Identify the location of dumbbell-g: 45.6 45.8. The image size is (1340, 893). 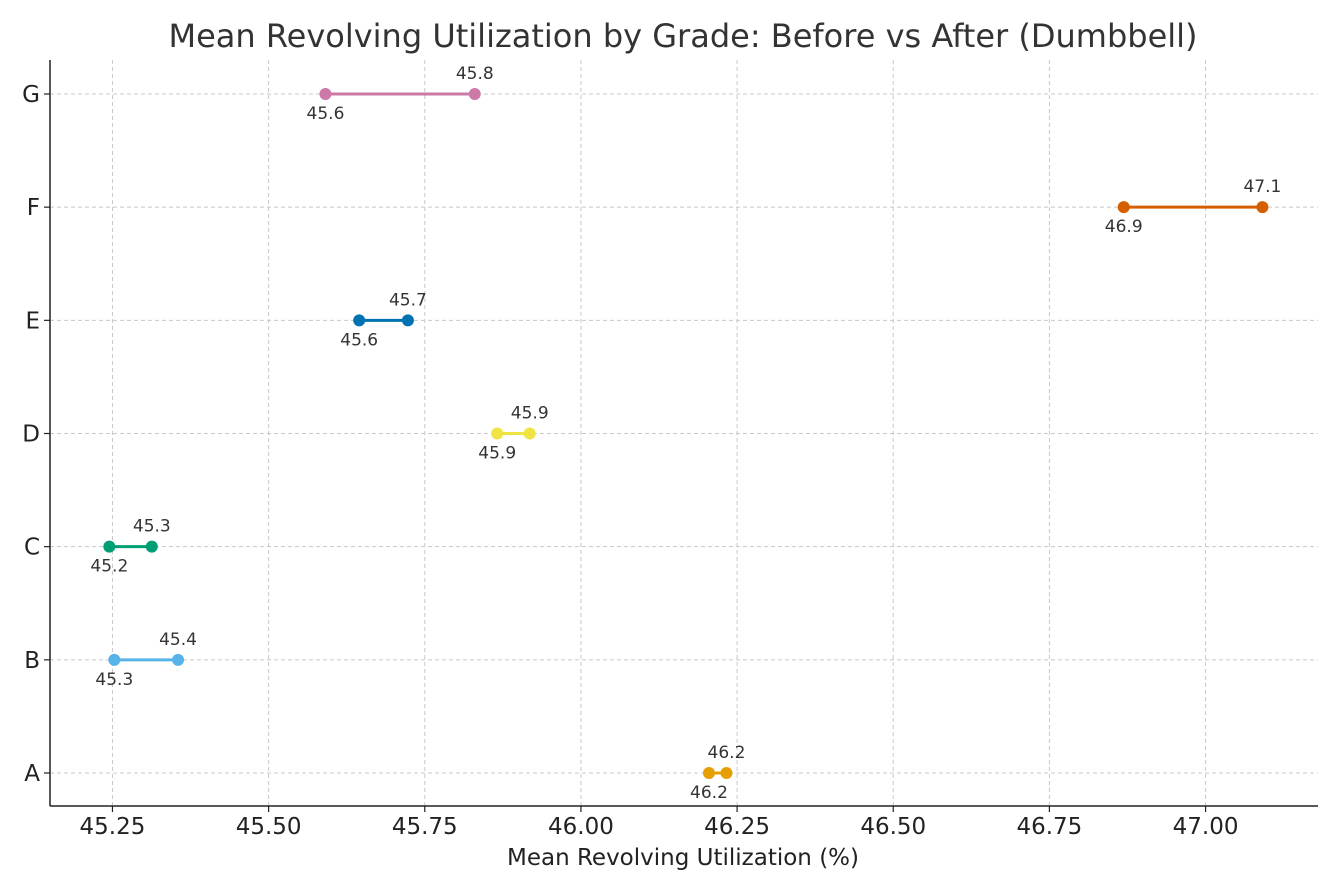
(400, 94).